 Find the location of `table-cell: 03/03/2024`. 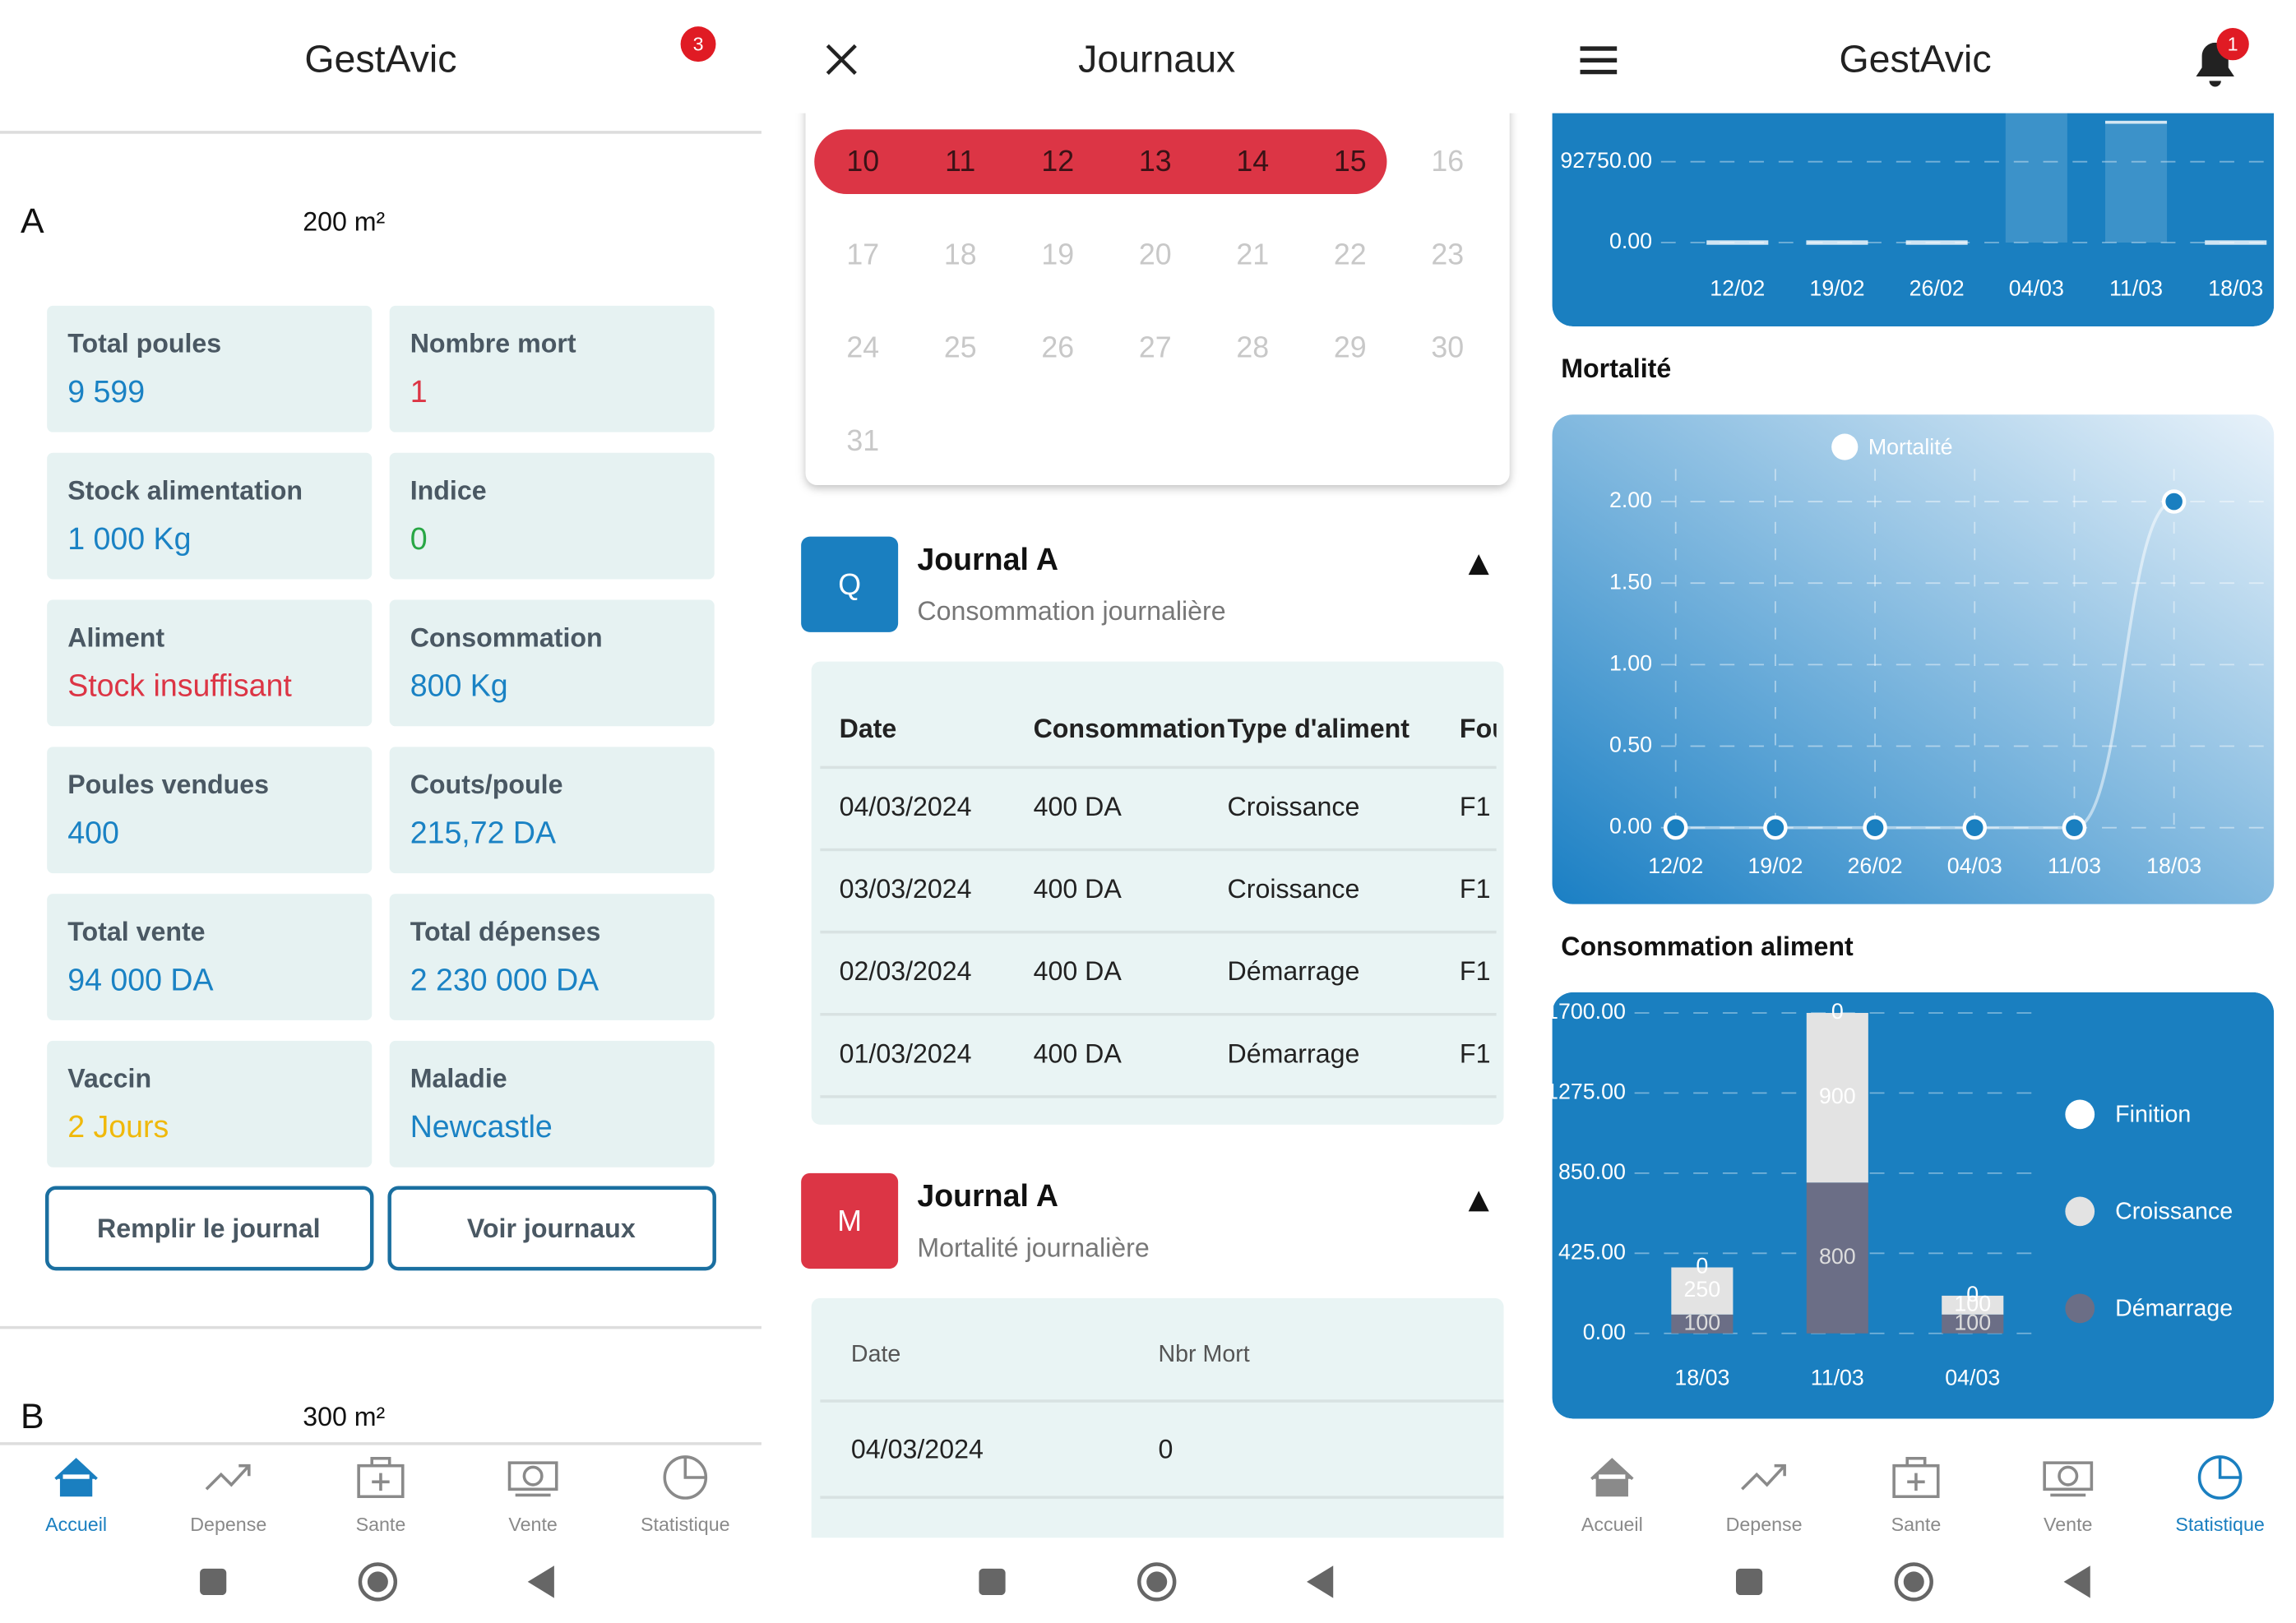

table-cell: 03/03/2024 is located at coordinates (906, 889).